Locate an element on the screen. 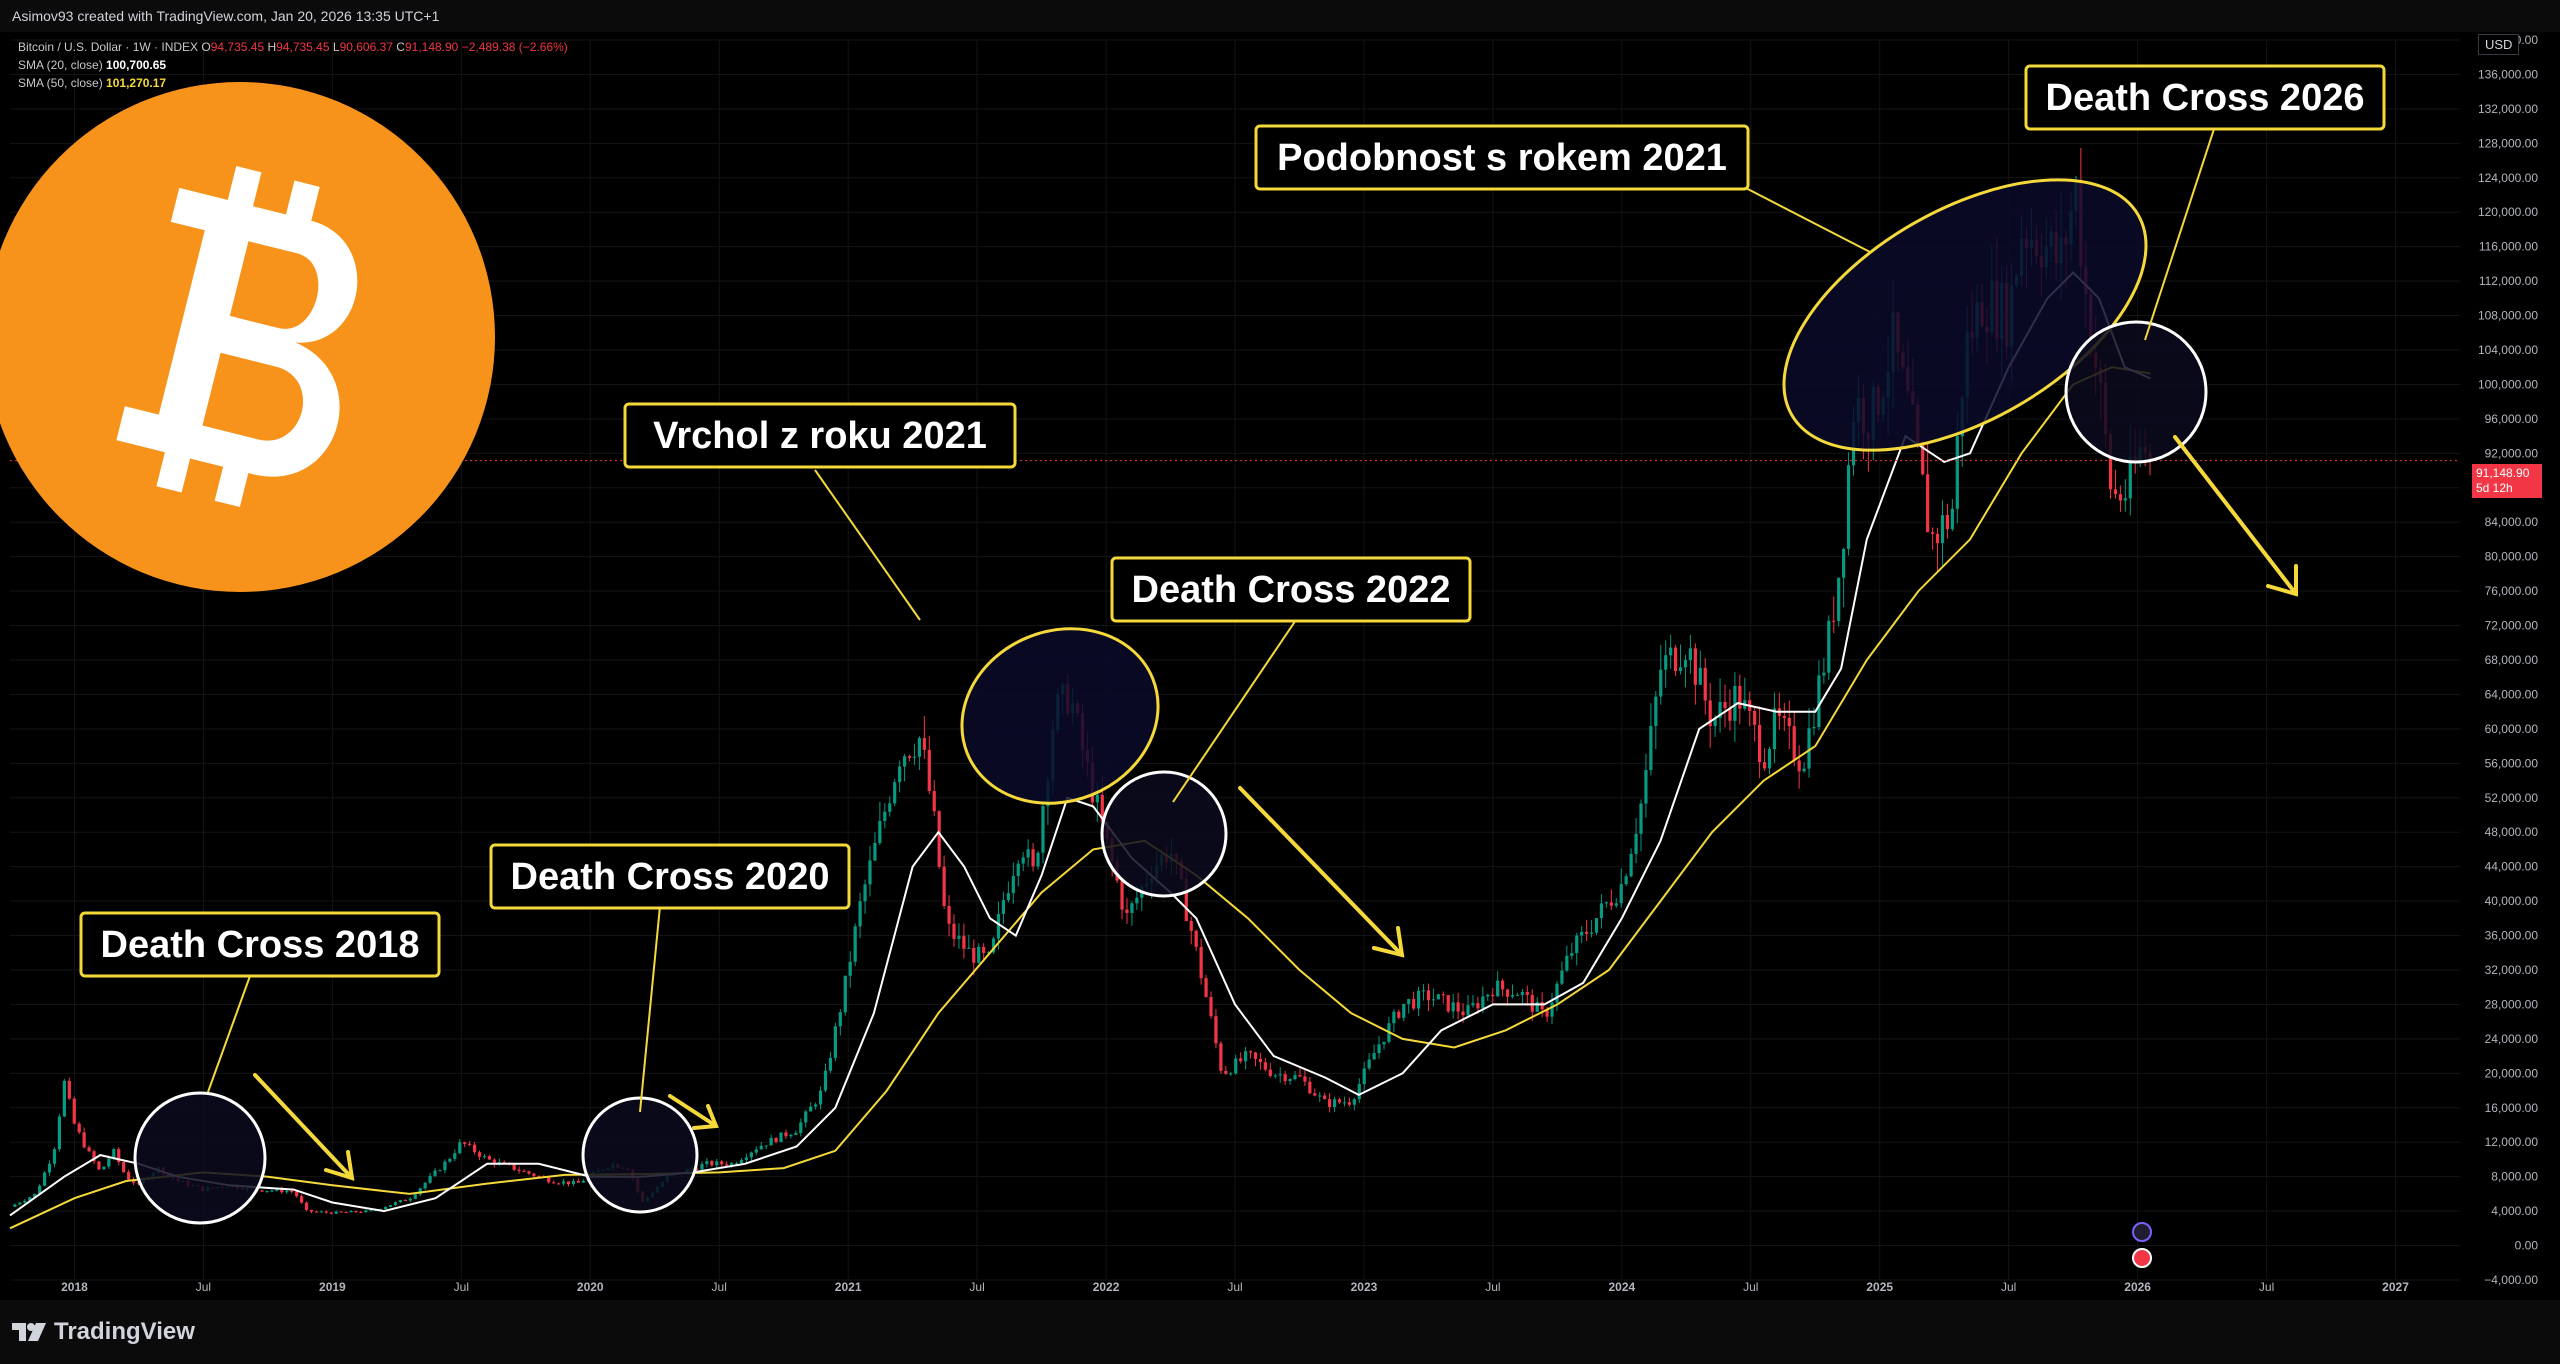 This screenshot has height=1364, width=2560. sma50-value: 101,270.17 is located at coordinates (136, 83).